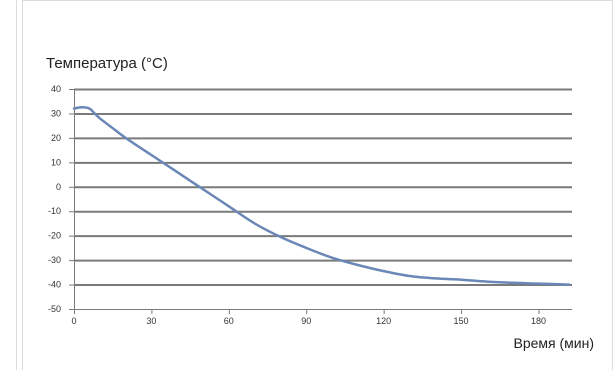 The width and height of the screenshot is (613, 370). Describe the element at coordinates (229, 321) in the screenshot. I see `x-tick-label: 60` at that location.